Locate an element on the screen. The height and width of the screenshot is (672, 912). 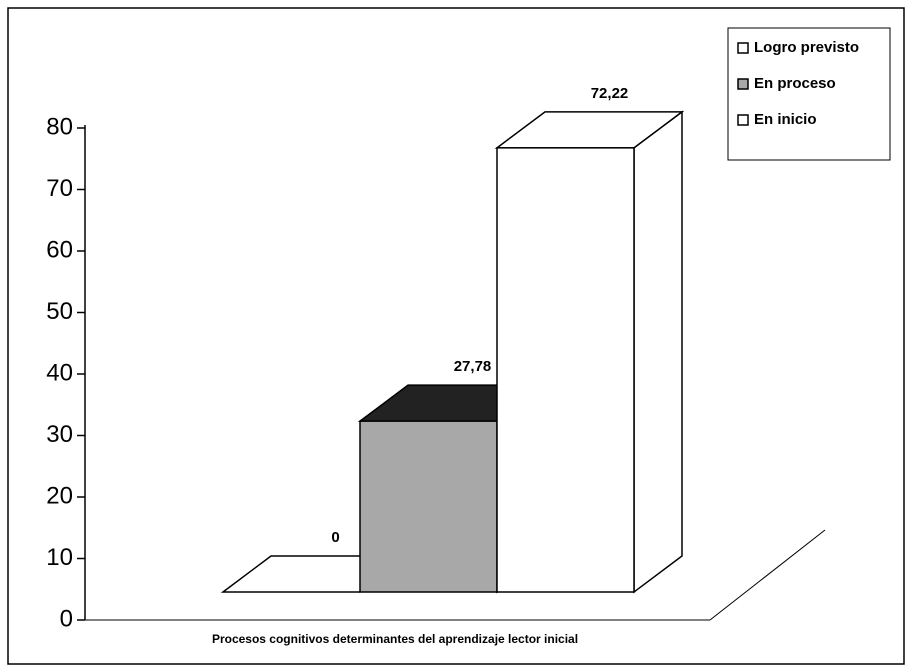
legend-label: Logro previsto is located at coordinates (806, 47).